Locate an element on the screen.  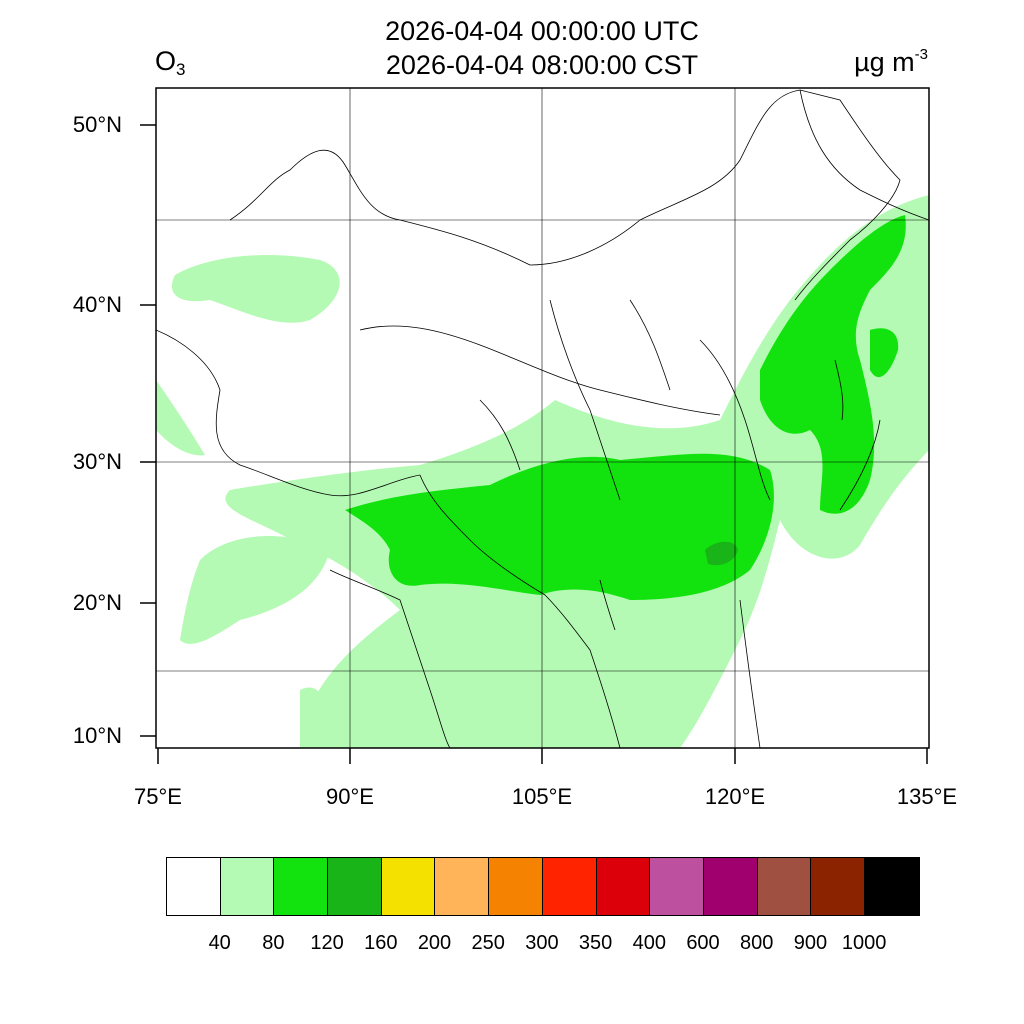
lat-label-40: 40°N is located at coordinates (97, 304).